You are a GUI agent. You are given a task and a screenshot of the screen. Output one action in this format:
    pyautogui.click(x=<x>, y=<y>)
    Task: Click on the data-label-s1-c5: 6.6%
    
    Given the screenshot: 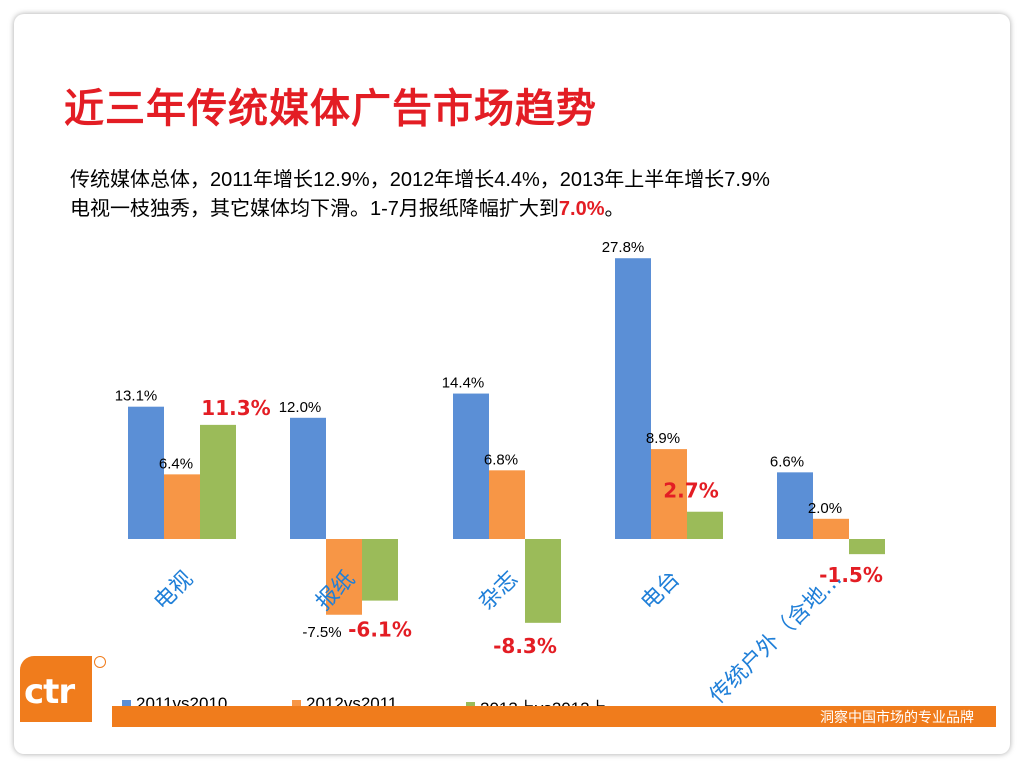 What is the action you would take?
    pyautogui.click(x=787, y=461)
    